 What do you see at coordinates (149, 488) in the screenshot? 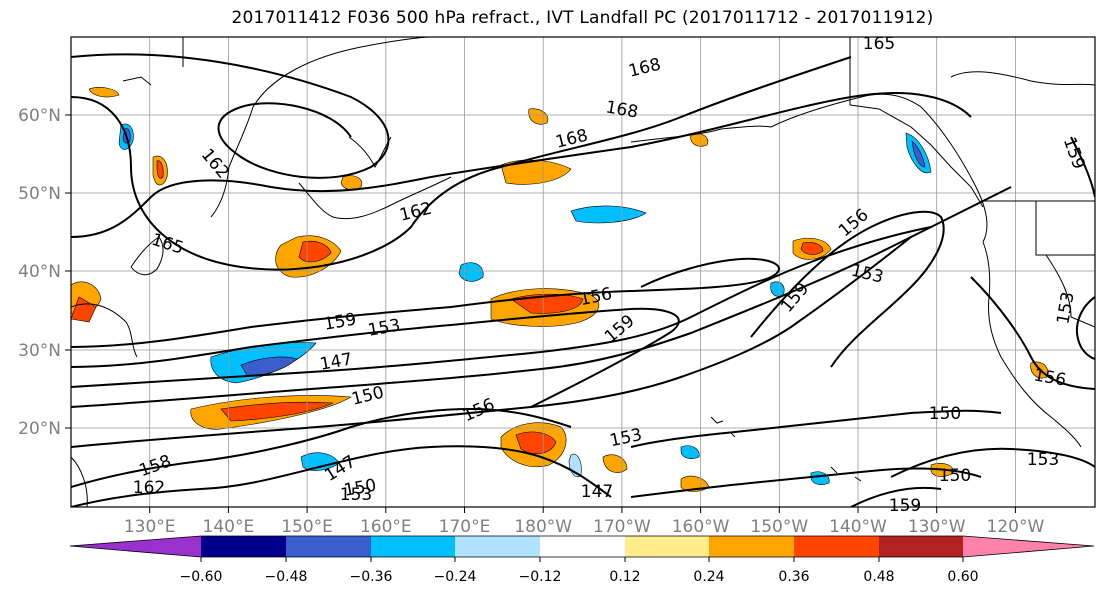
I see `contour-label: 162` at bounding box center [149, 488].